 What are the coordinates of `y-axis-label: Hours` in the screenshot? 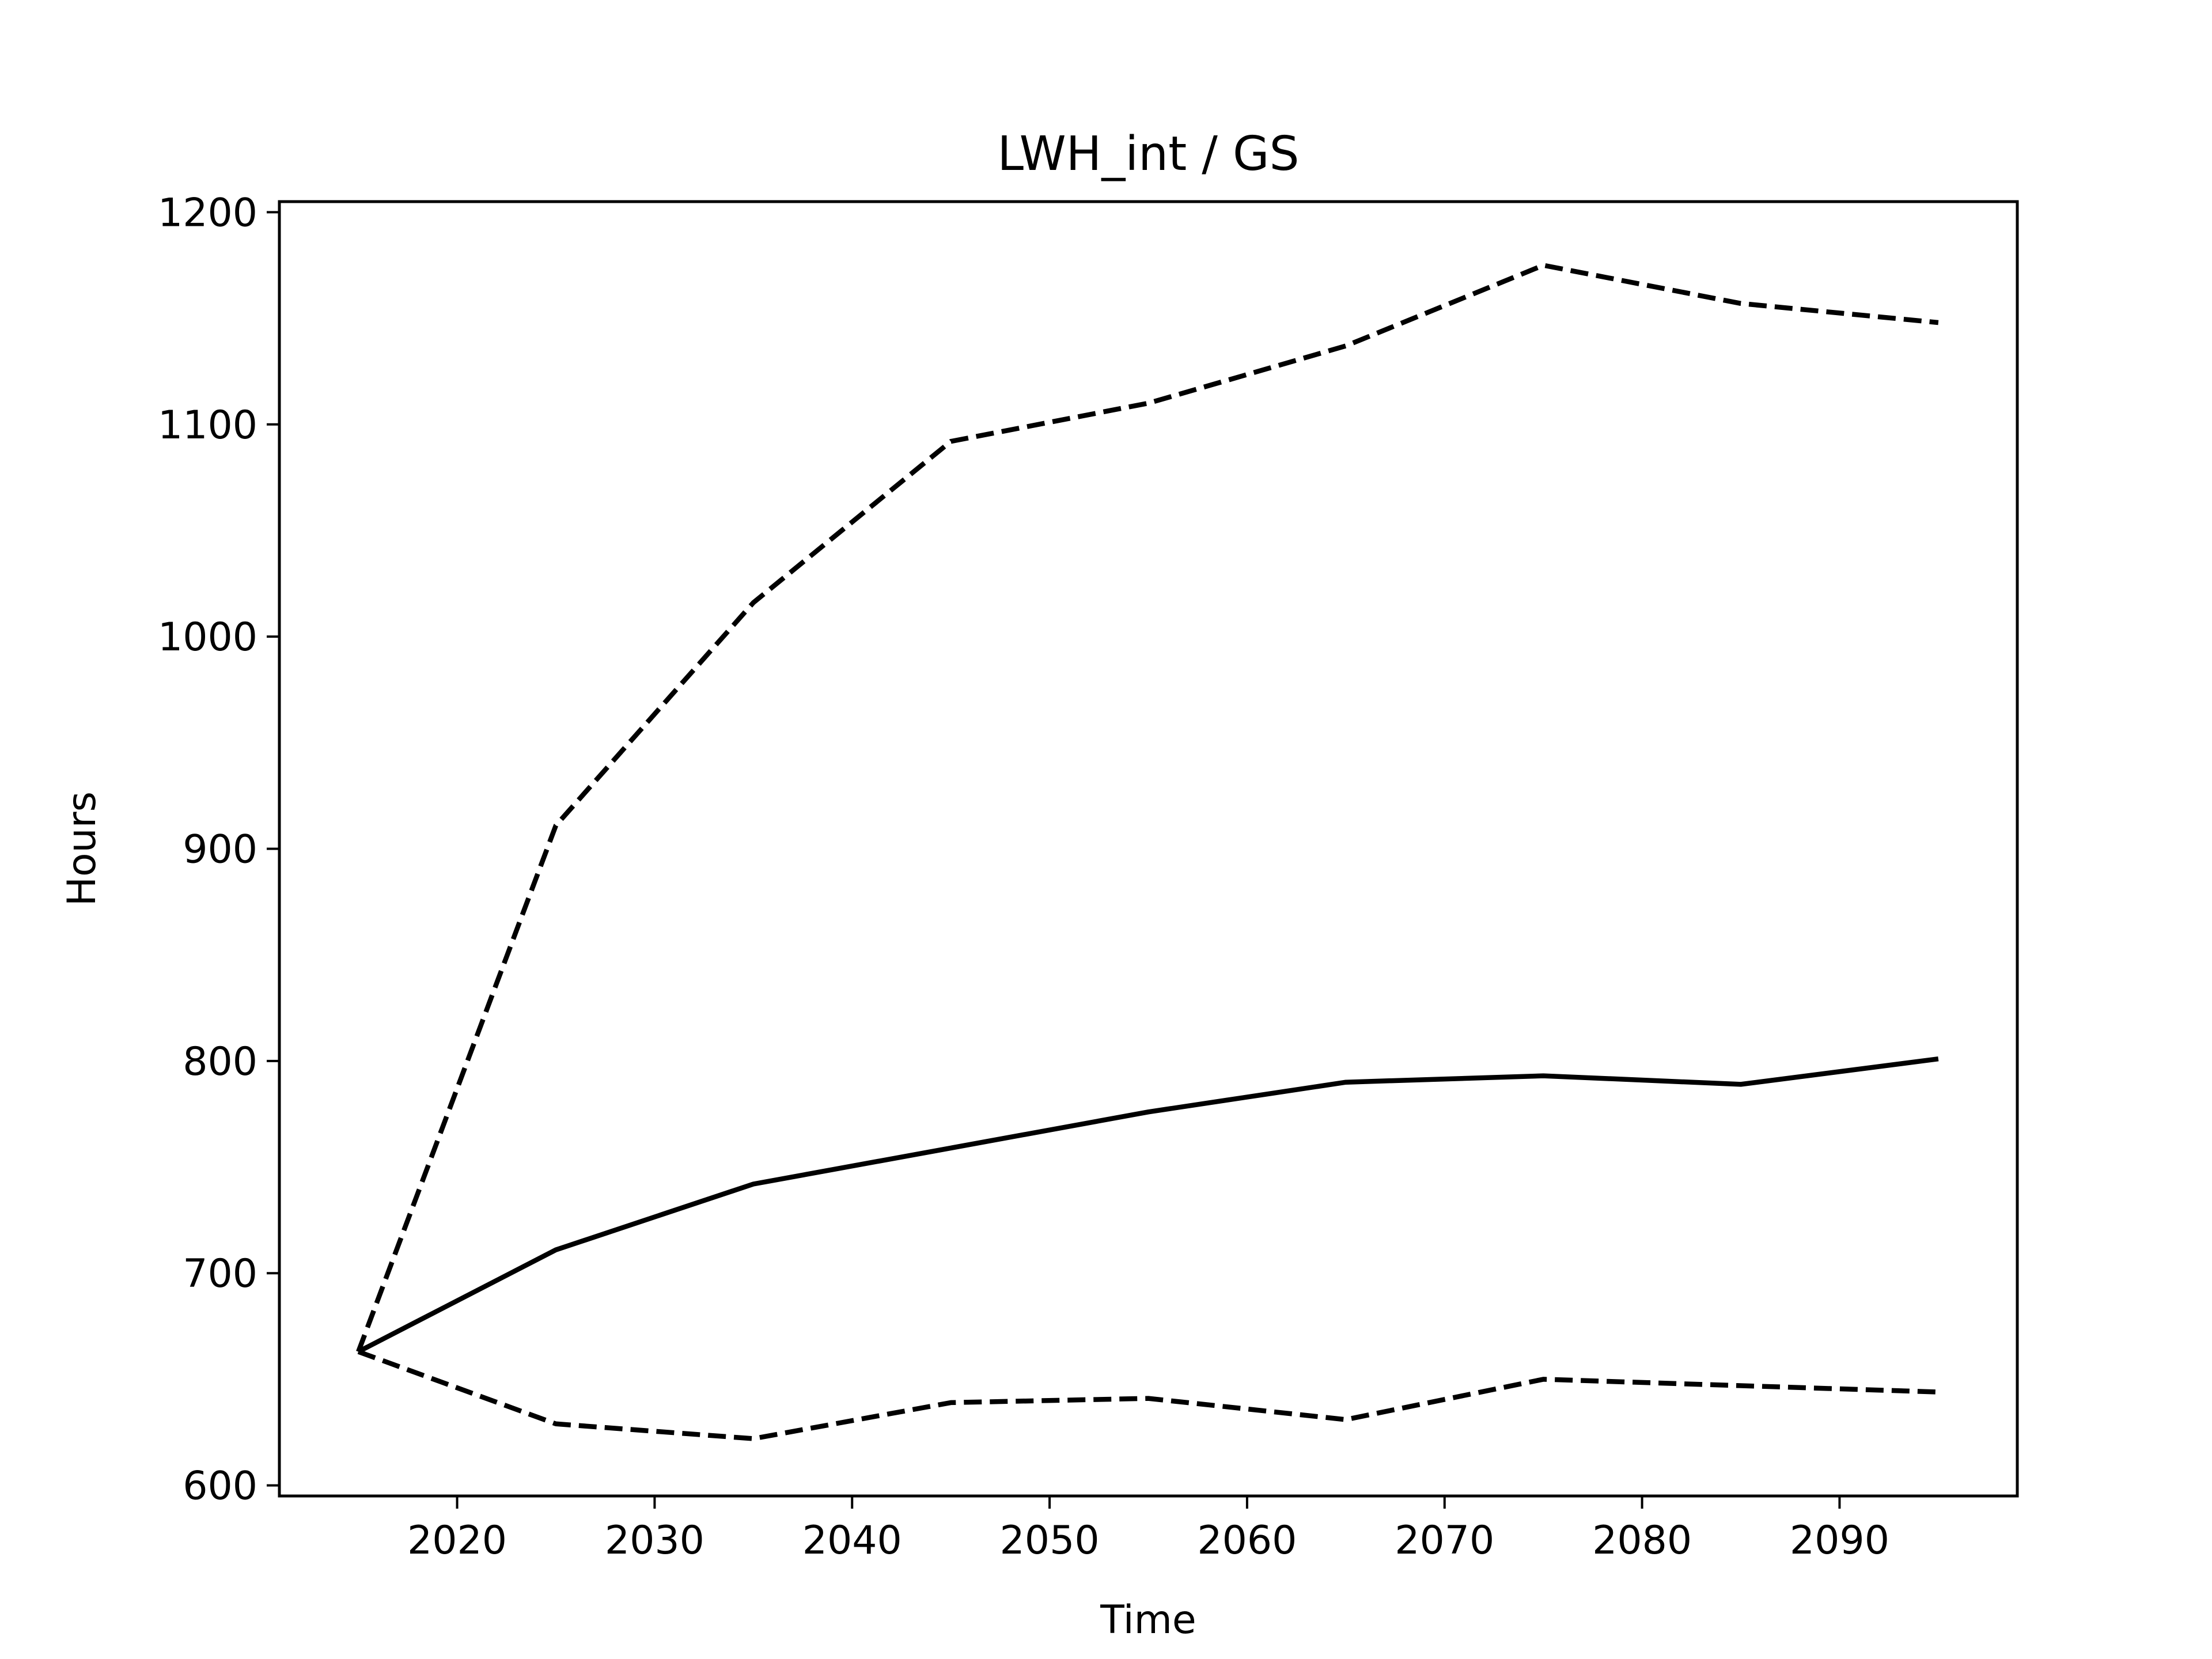 It's located at (82, 848).